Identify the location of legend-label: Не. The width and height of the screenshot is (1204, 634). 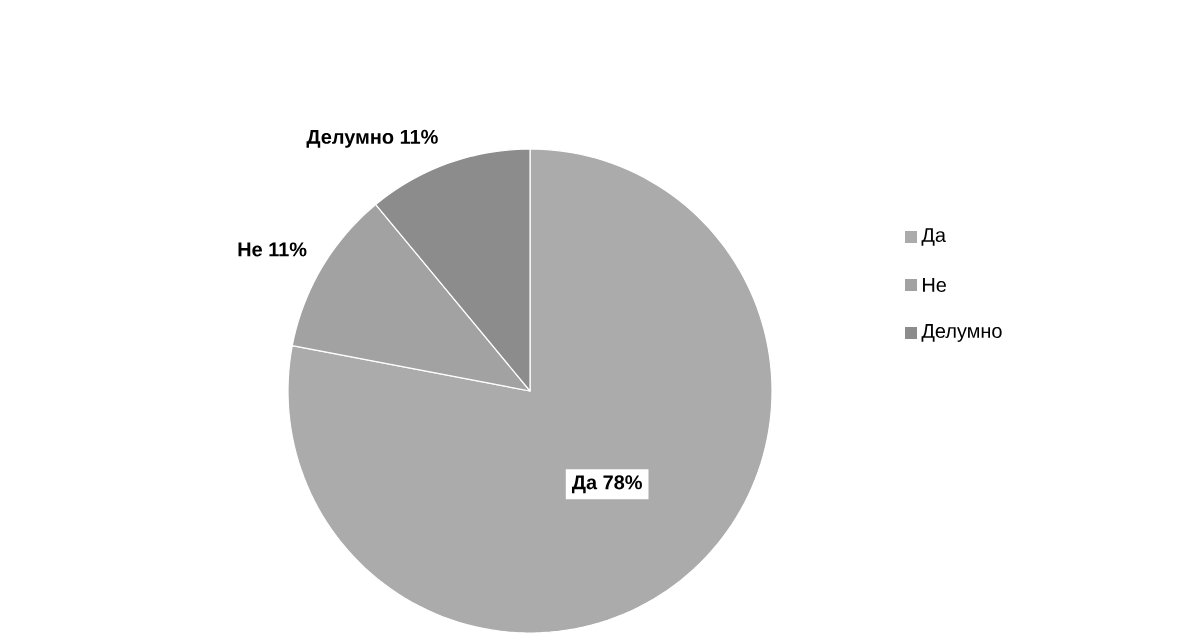
(934, 285).